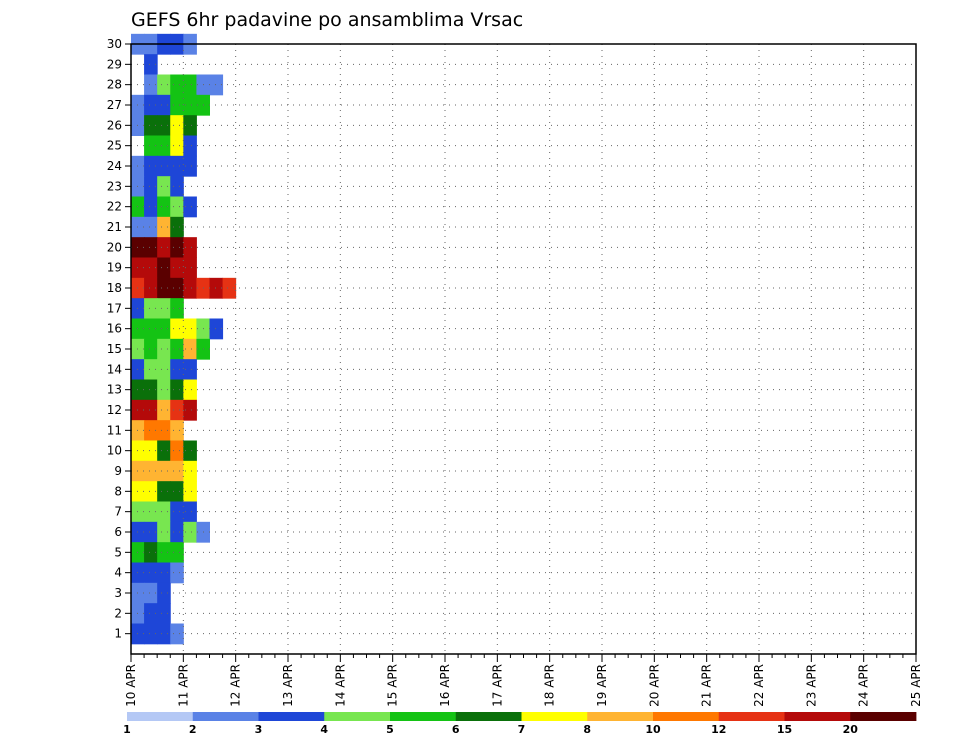 Image resolution: width=960 pixels, height=742 pixels. I want to click on y-tick-label: 4, so click(118, 573).